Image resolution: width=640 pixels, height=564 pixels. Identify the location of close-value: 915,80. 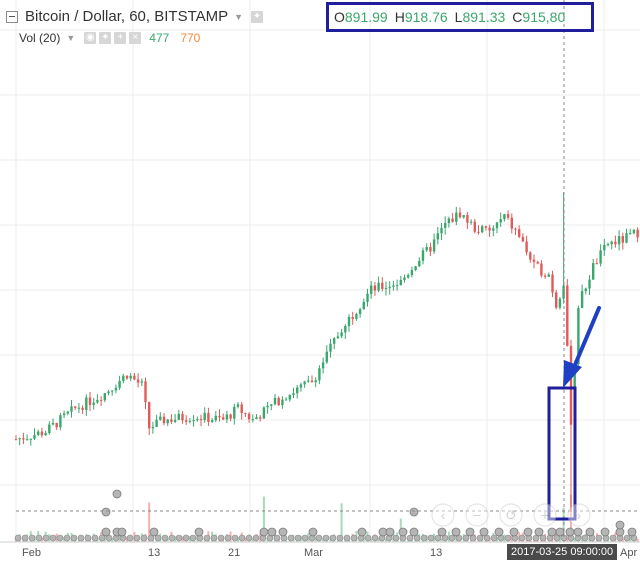
(544, 17).